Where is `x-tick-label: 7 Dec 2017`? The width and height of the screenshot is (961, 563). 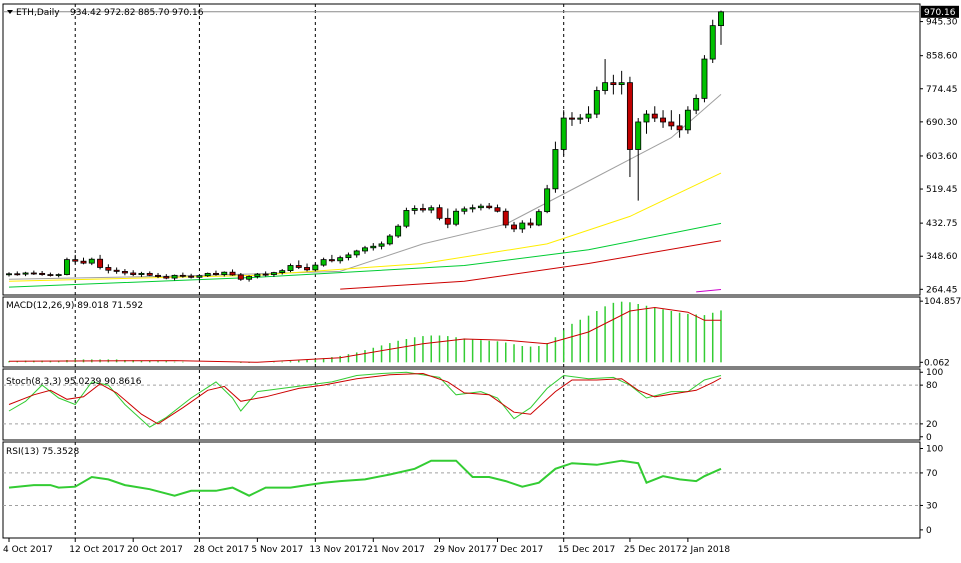
x-tick-label: 7 Dec 2017 is located at coordinates (517, 550).